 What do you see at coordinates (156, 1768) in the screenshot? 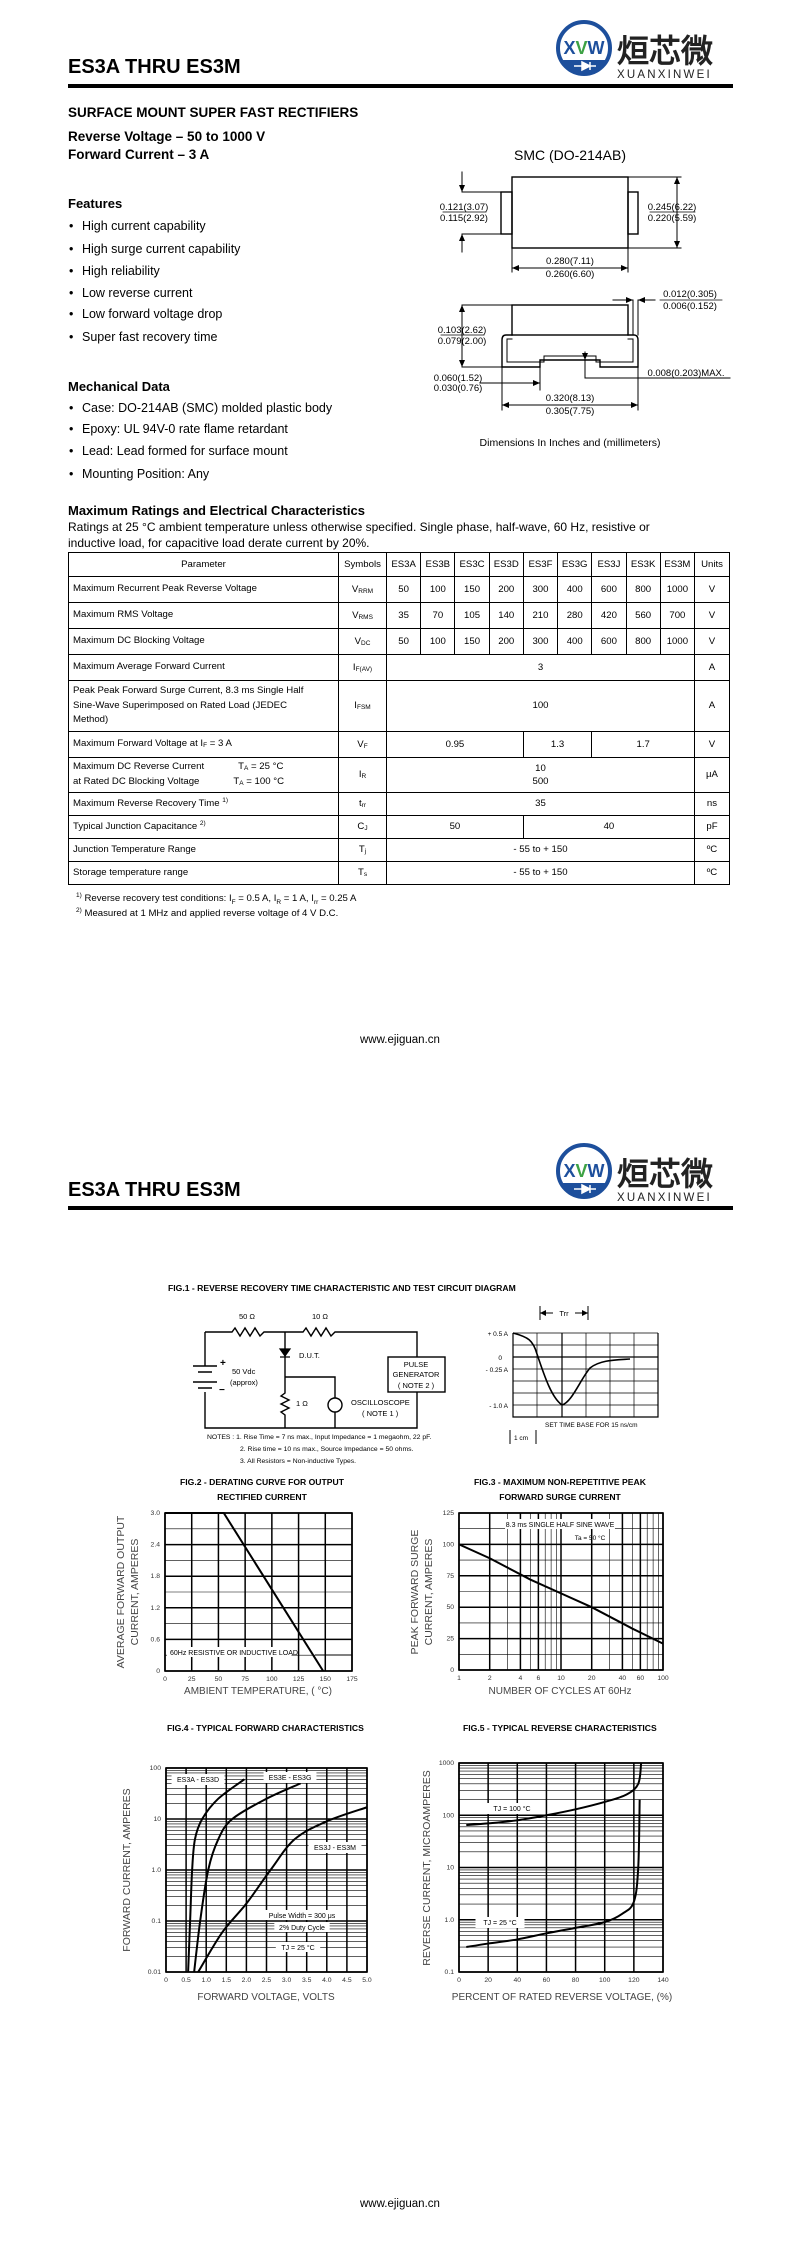
I see `y-tick-label: 100` at bounding box center [156, 1768].